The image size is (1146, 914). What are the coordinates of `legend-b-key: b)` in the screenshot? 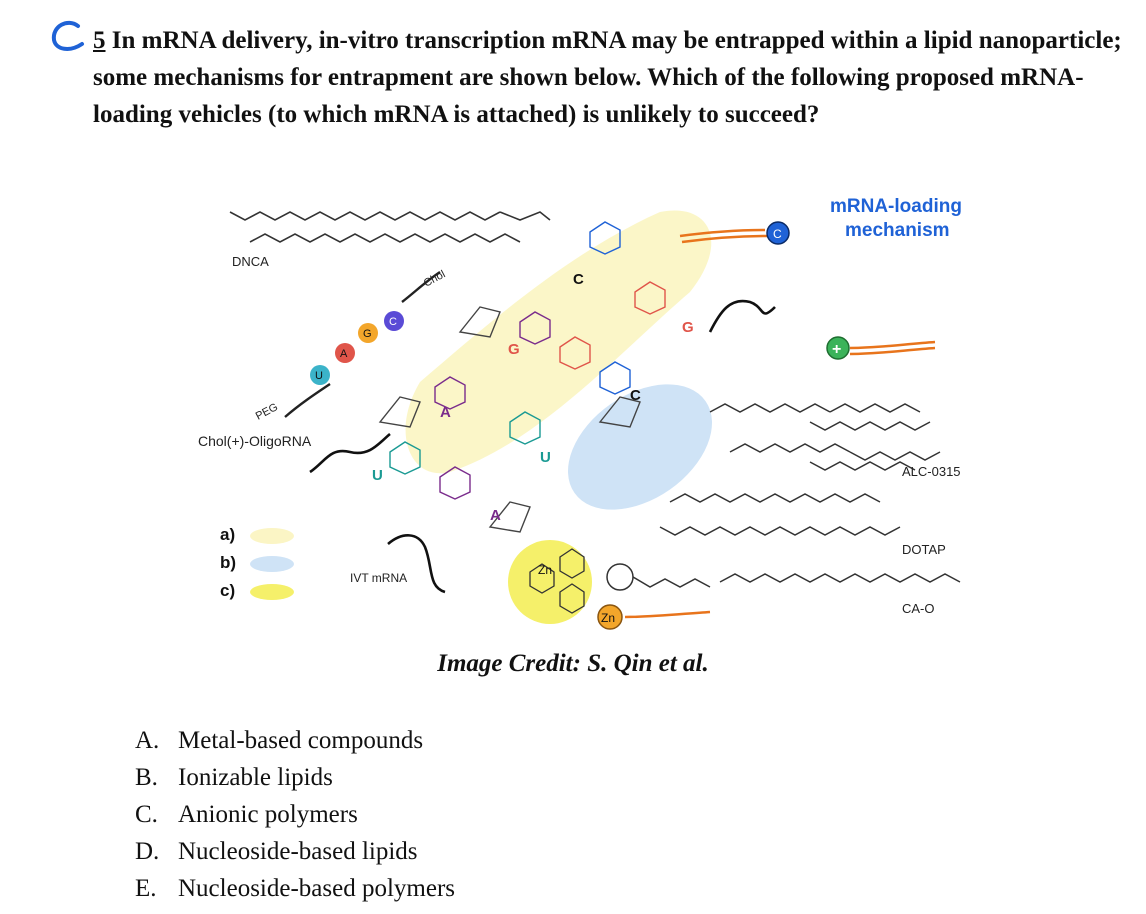 It's located at (228, 562).